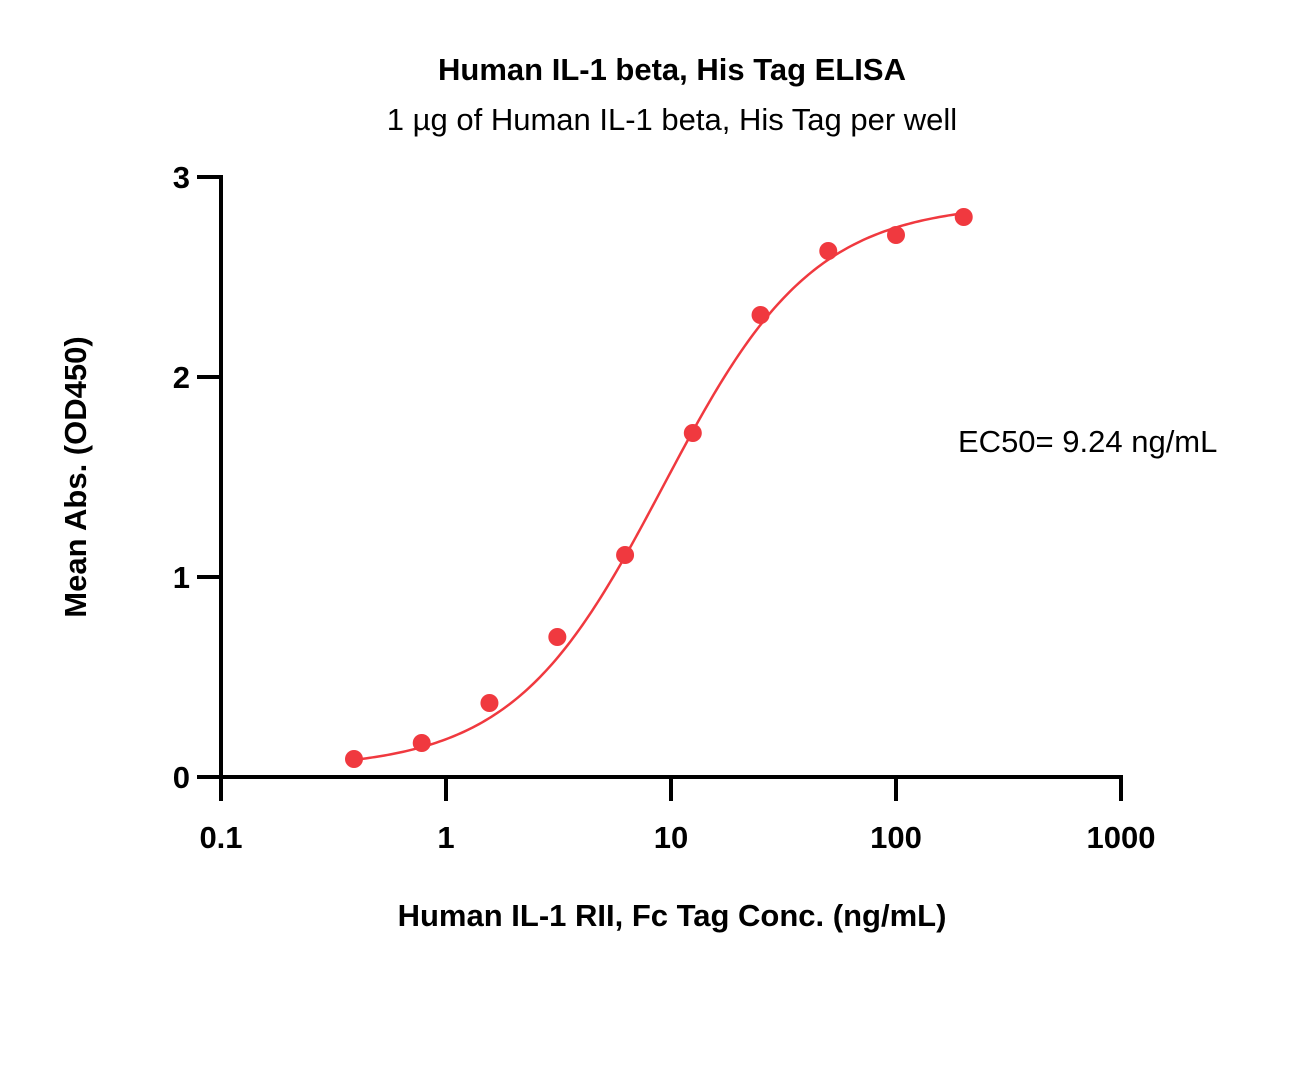  What do you see at coordinates (181, 777) in the screenshot?
I see `y-tick-label: 0` at bounding box center [181, 777].